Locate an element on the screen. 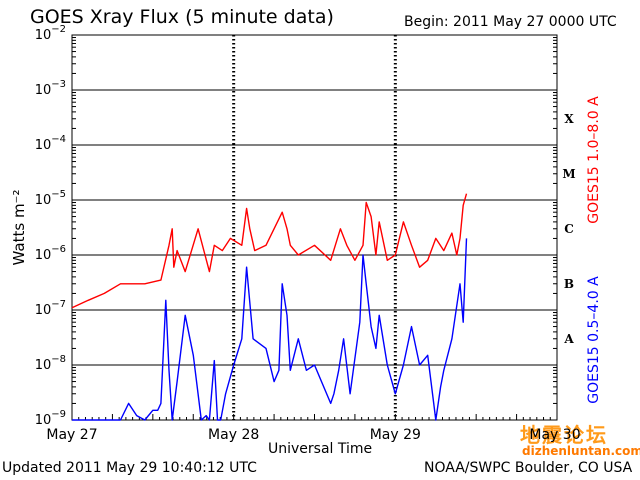 The height and width of the screenshot is (480, 640). watermark-url: dizhenluntan.com is located at coordinates (581, 451).